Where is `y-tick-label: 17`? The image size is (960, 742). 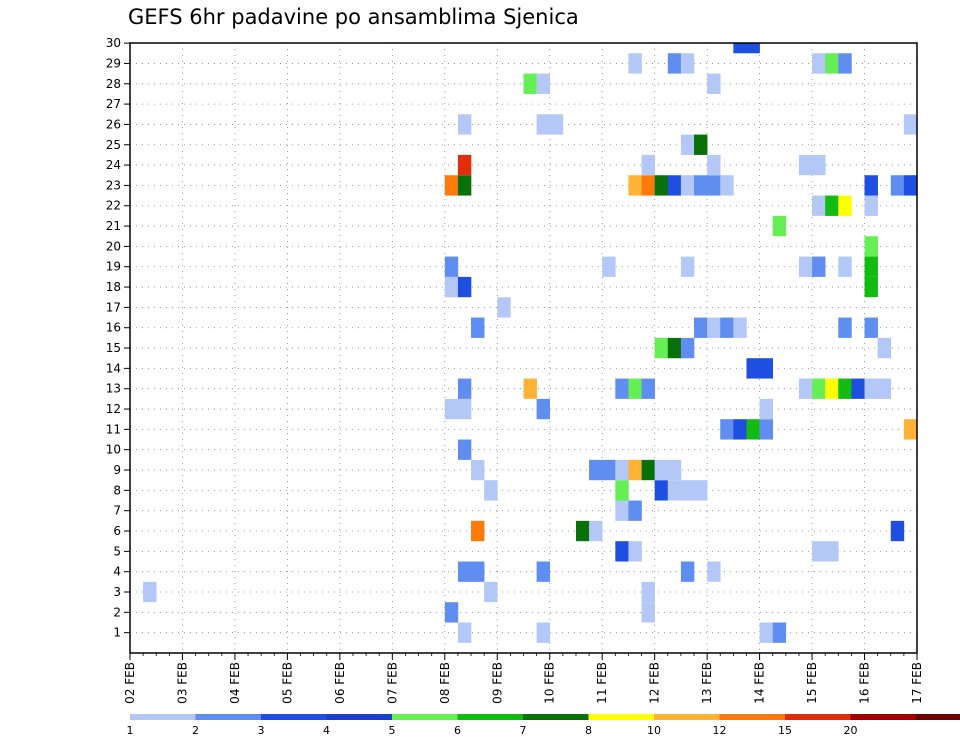 y-tick-label: 17 is located at coordinates (113, 307).